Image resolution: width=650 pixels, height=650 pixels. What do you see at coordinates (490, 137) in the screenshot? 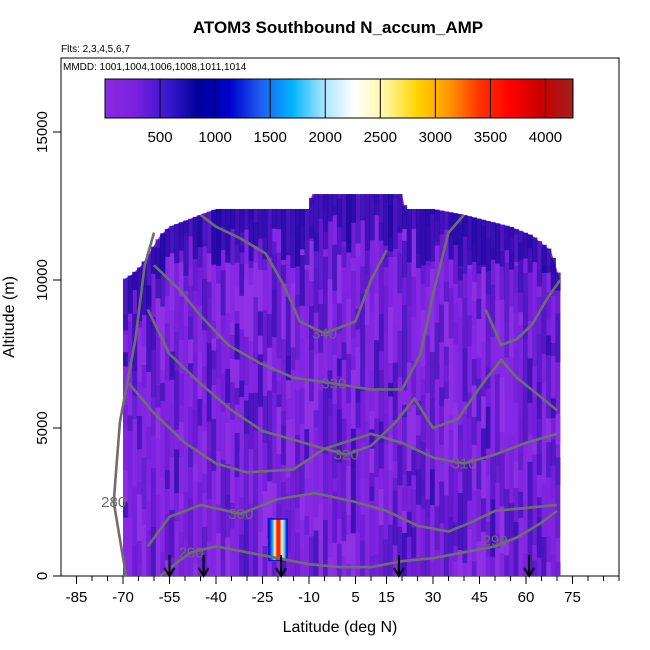
I see `colorbar-tick-label-3500: 3500` at bounding box center [490, 137].